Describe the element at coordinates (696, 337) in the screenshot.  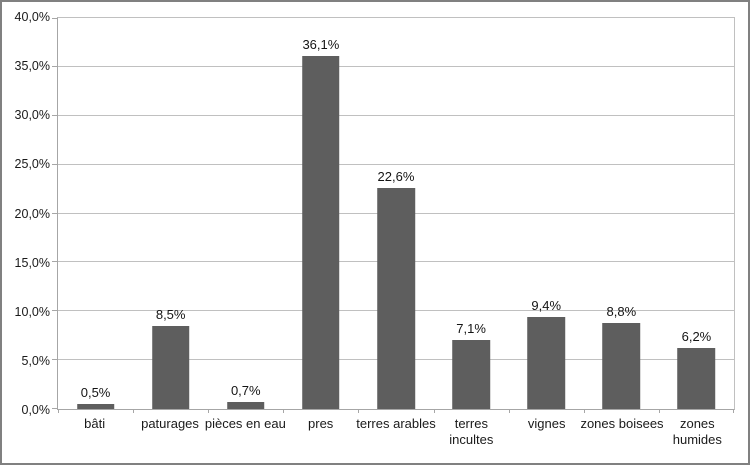
I see `bar-value-label: 6,2%` at that location.